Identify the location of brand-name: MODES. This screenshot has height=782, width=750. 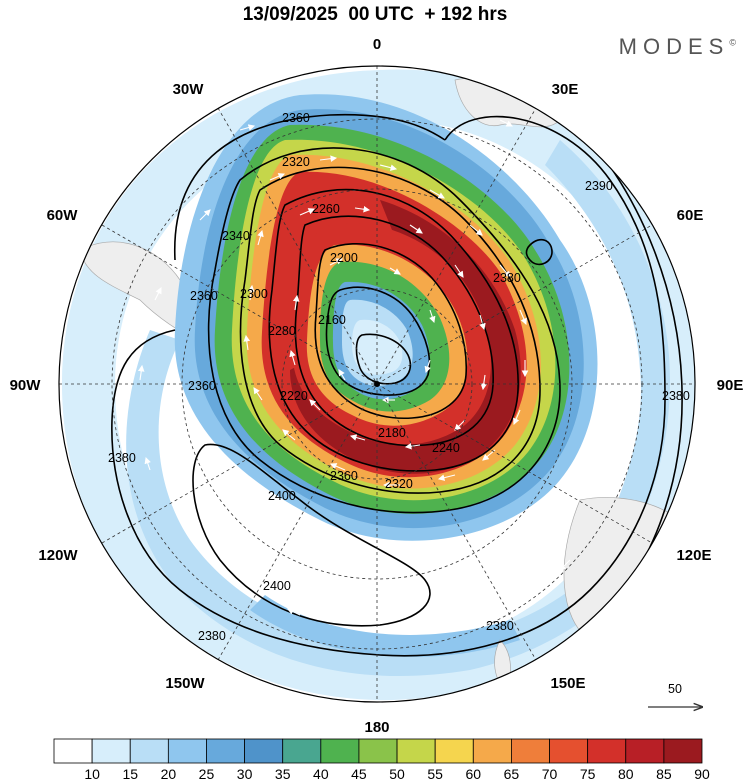
(674, 46).